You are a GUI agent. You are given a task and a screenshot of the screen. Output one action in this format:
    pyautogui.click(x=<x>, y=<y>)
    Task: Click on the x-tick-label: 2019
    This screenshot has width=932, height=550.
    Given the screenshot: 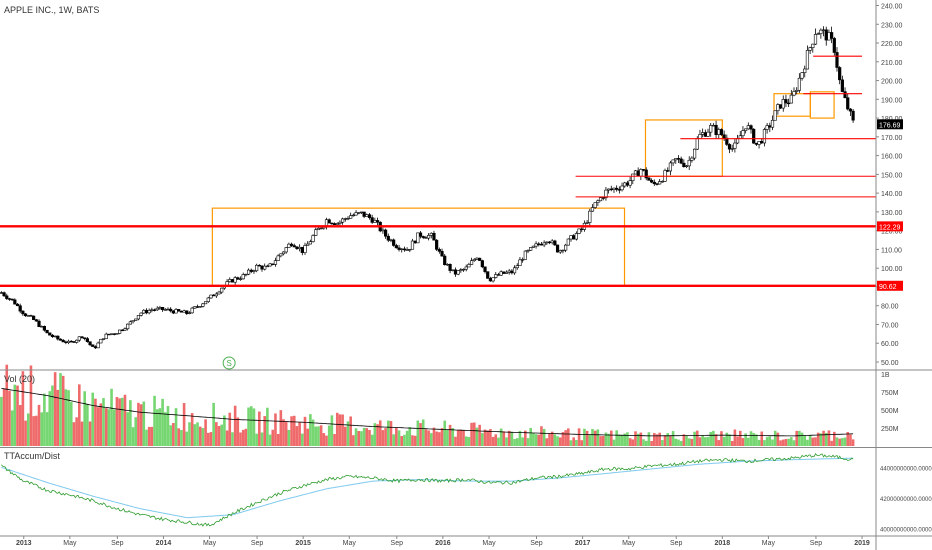 What is the action you would take?
    pyautogui.click(x=862, y=543)
    